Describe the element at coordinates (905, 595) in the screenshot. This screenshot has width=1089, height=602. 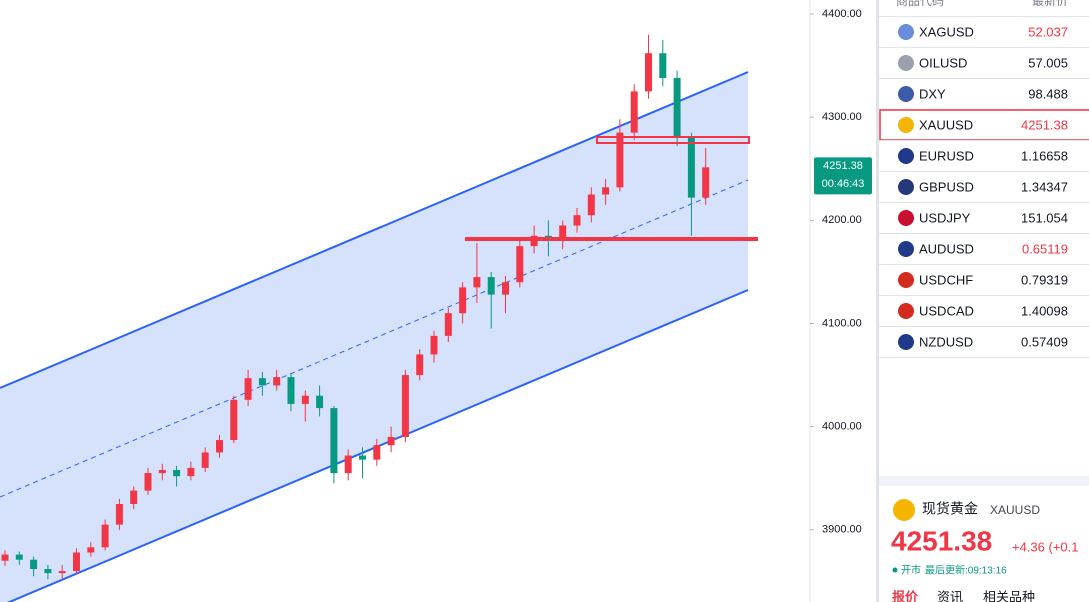
I see `tab: 报价` at that location.